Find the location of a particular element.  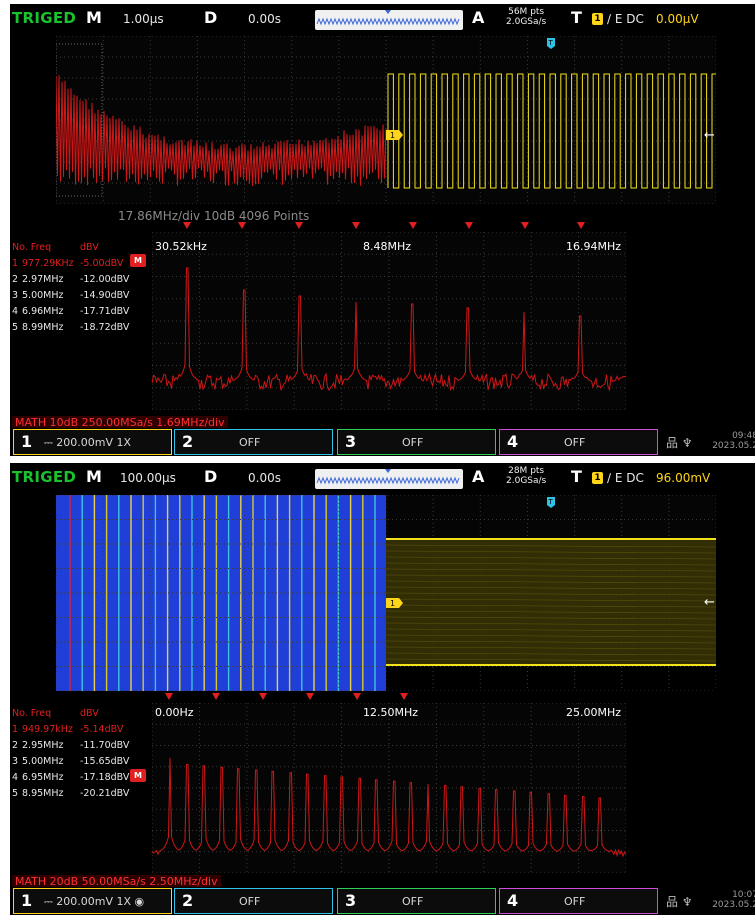

freq-start-label: 30.52kHz is located at coordinates (181, 246).